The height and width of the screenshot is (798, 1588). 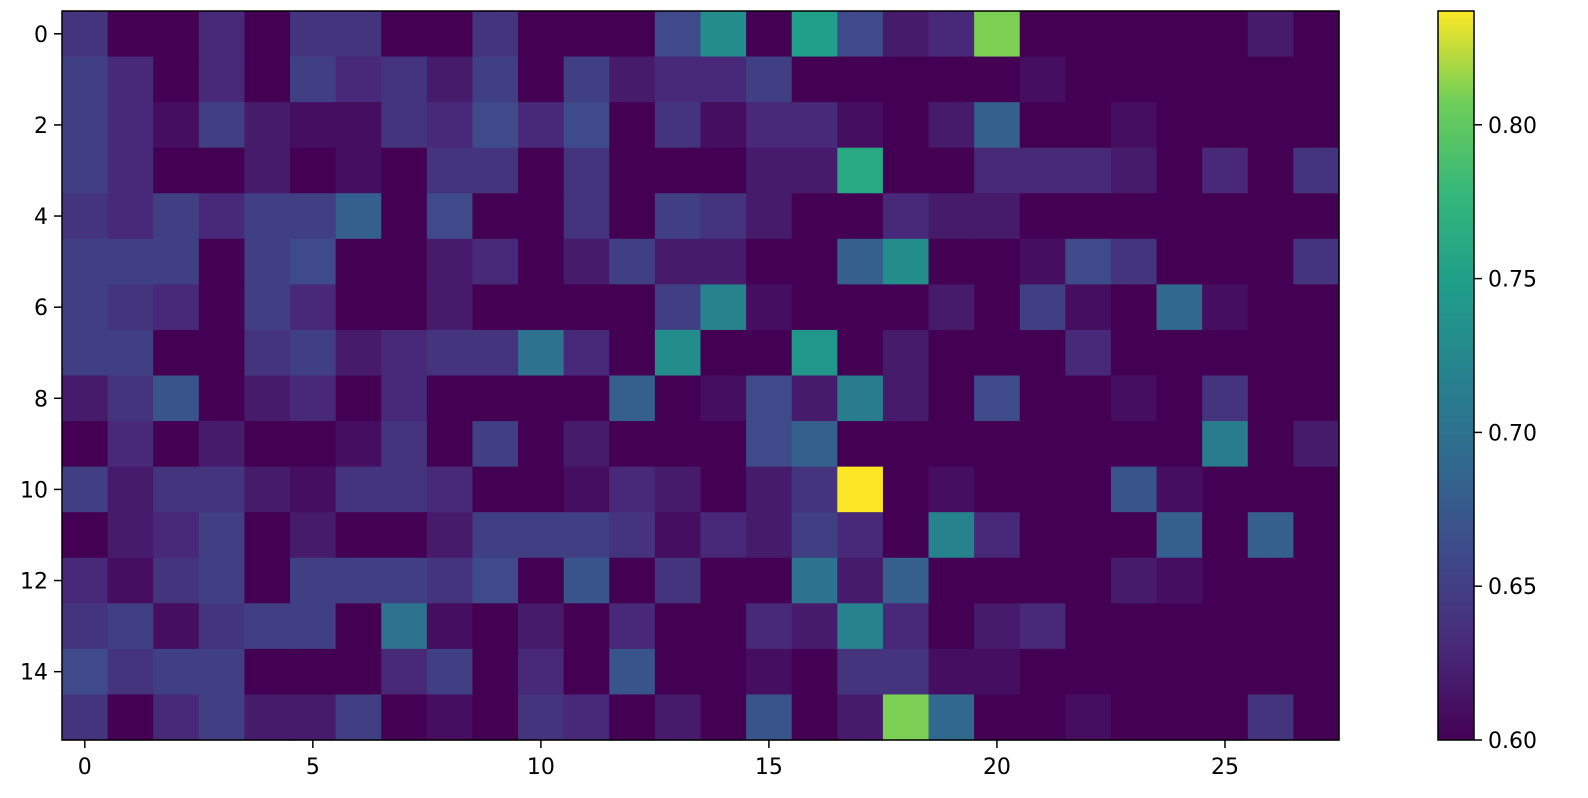 What do you see at coordinates (1456, 375) in the screenshot?
I see `colorbar-frame` at bounding box center [1456, 375].